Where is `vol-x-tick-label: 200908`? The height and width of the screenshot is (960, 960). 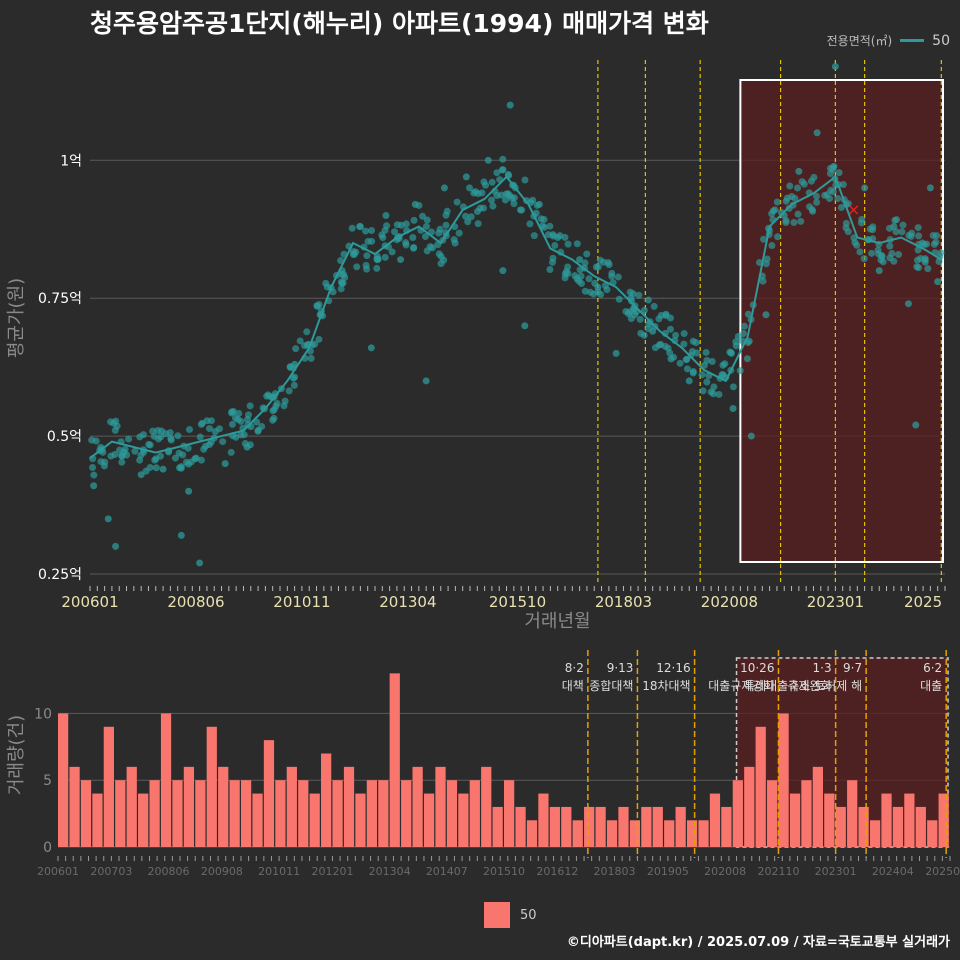
vol-x-tick-label: 200908 is located at coordinates (222, 871).